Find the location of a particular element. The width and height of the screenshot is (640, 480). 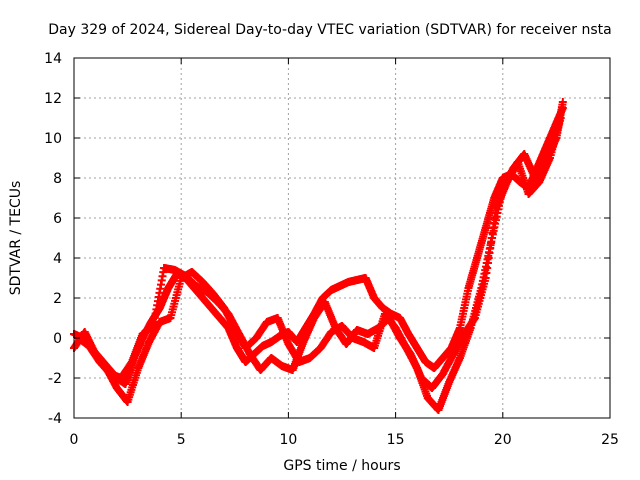

x-tick-label: 10 is located at coordinates (288, 440).